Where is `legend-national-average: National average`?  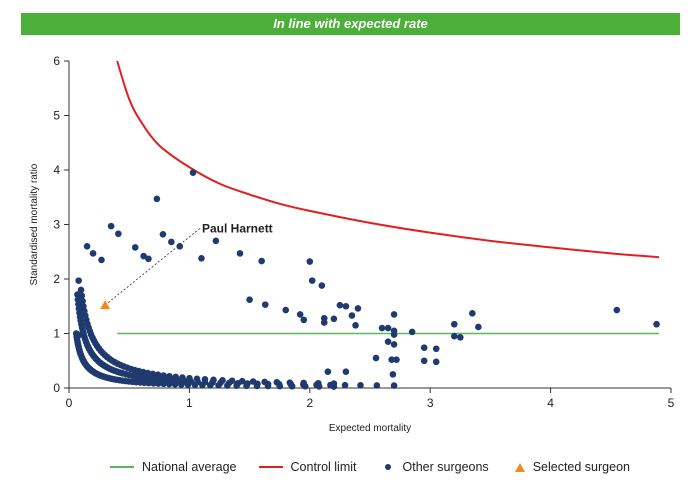 legend-national-average: National average is located at coordinates (173, 467).